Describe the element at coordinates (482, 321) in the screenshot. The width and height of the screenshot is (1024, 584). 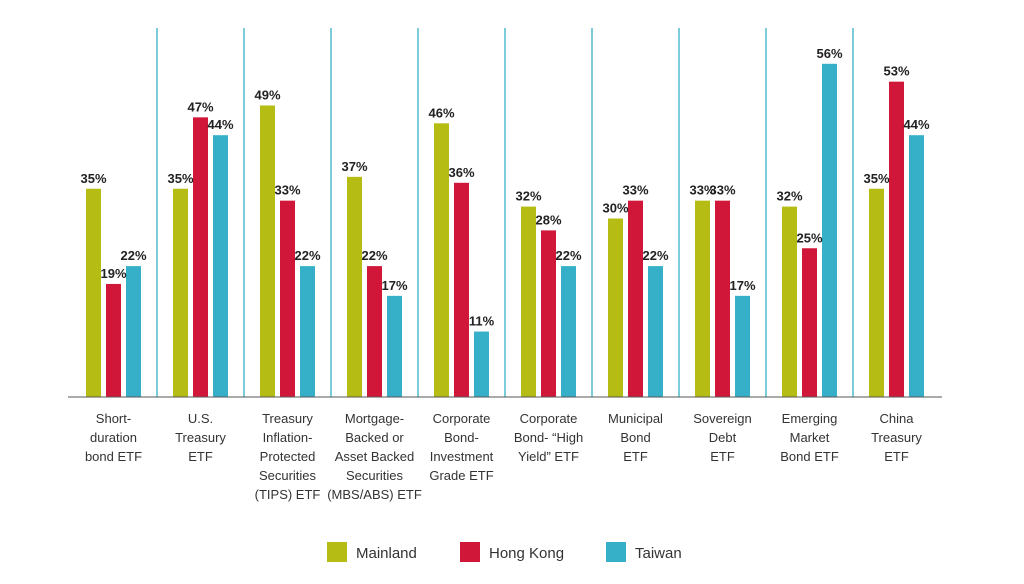
I see `value-label: 11%` at that location.